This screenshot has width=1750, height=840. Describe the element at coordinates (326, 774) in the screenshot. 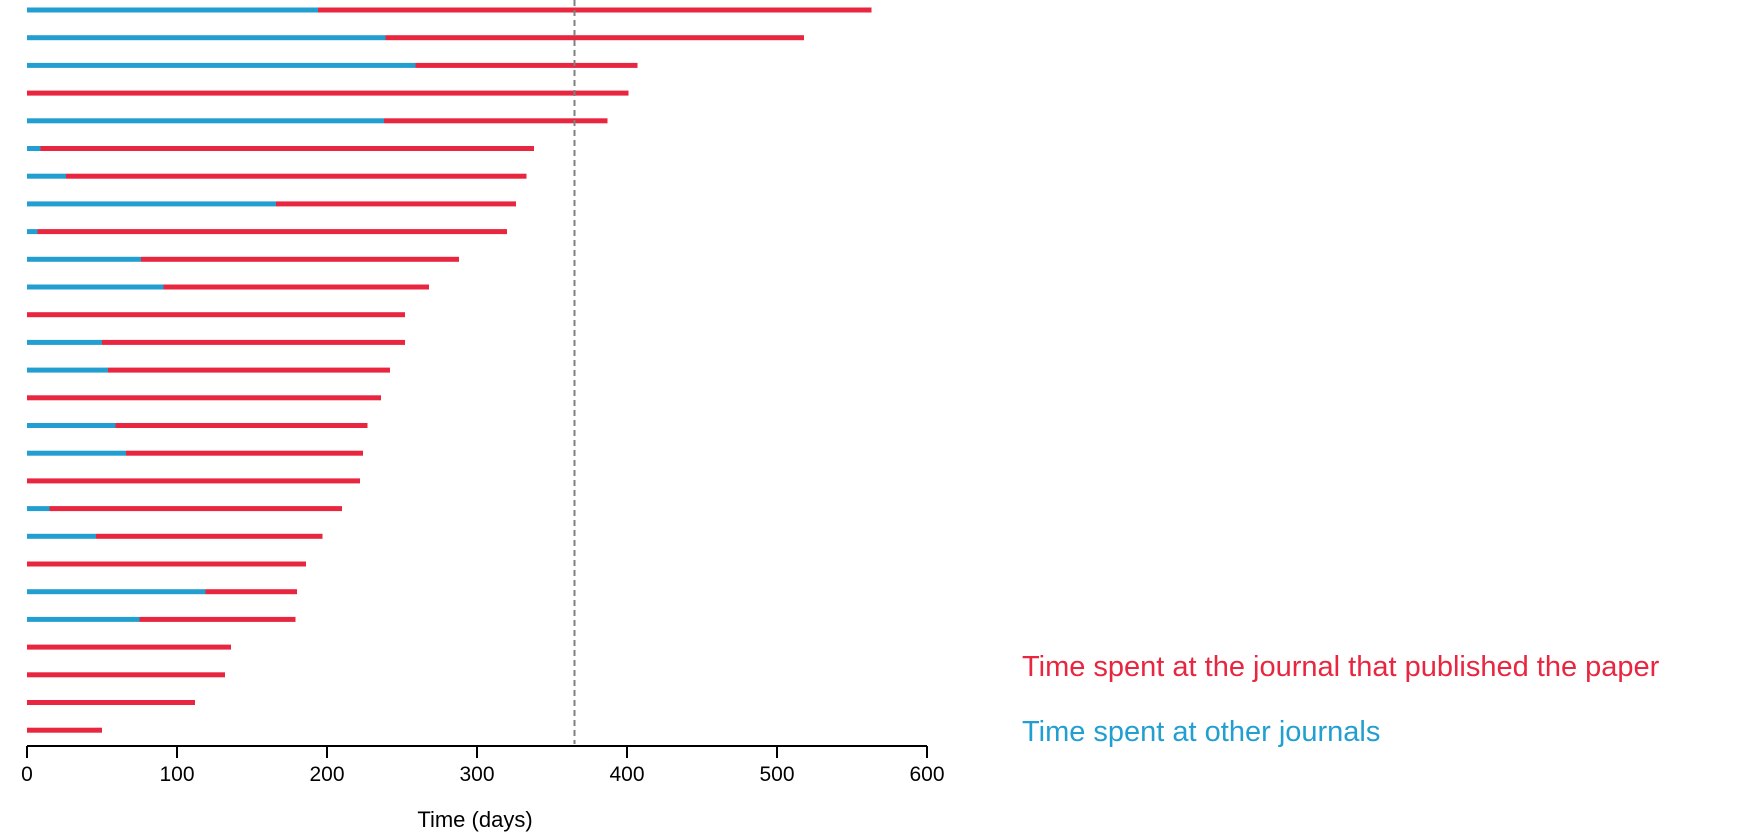

I see `x-tick-label: 200` at that location.